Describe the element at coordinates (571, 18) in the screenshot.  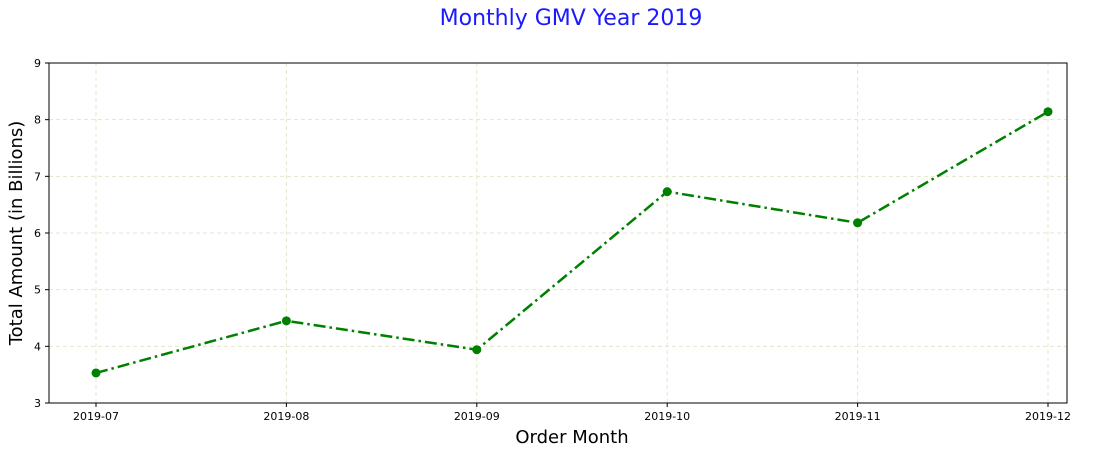
I see `chart-title: Monthly GMV Year 2019` at that location.